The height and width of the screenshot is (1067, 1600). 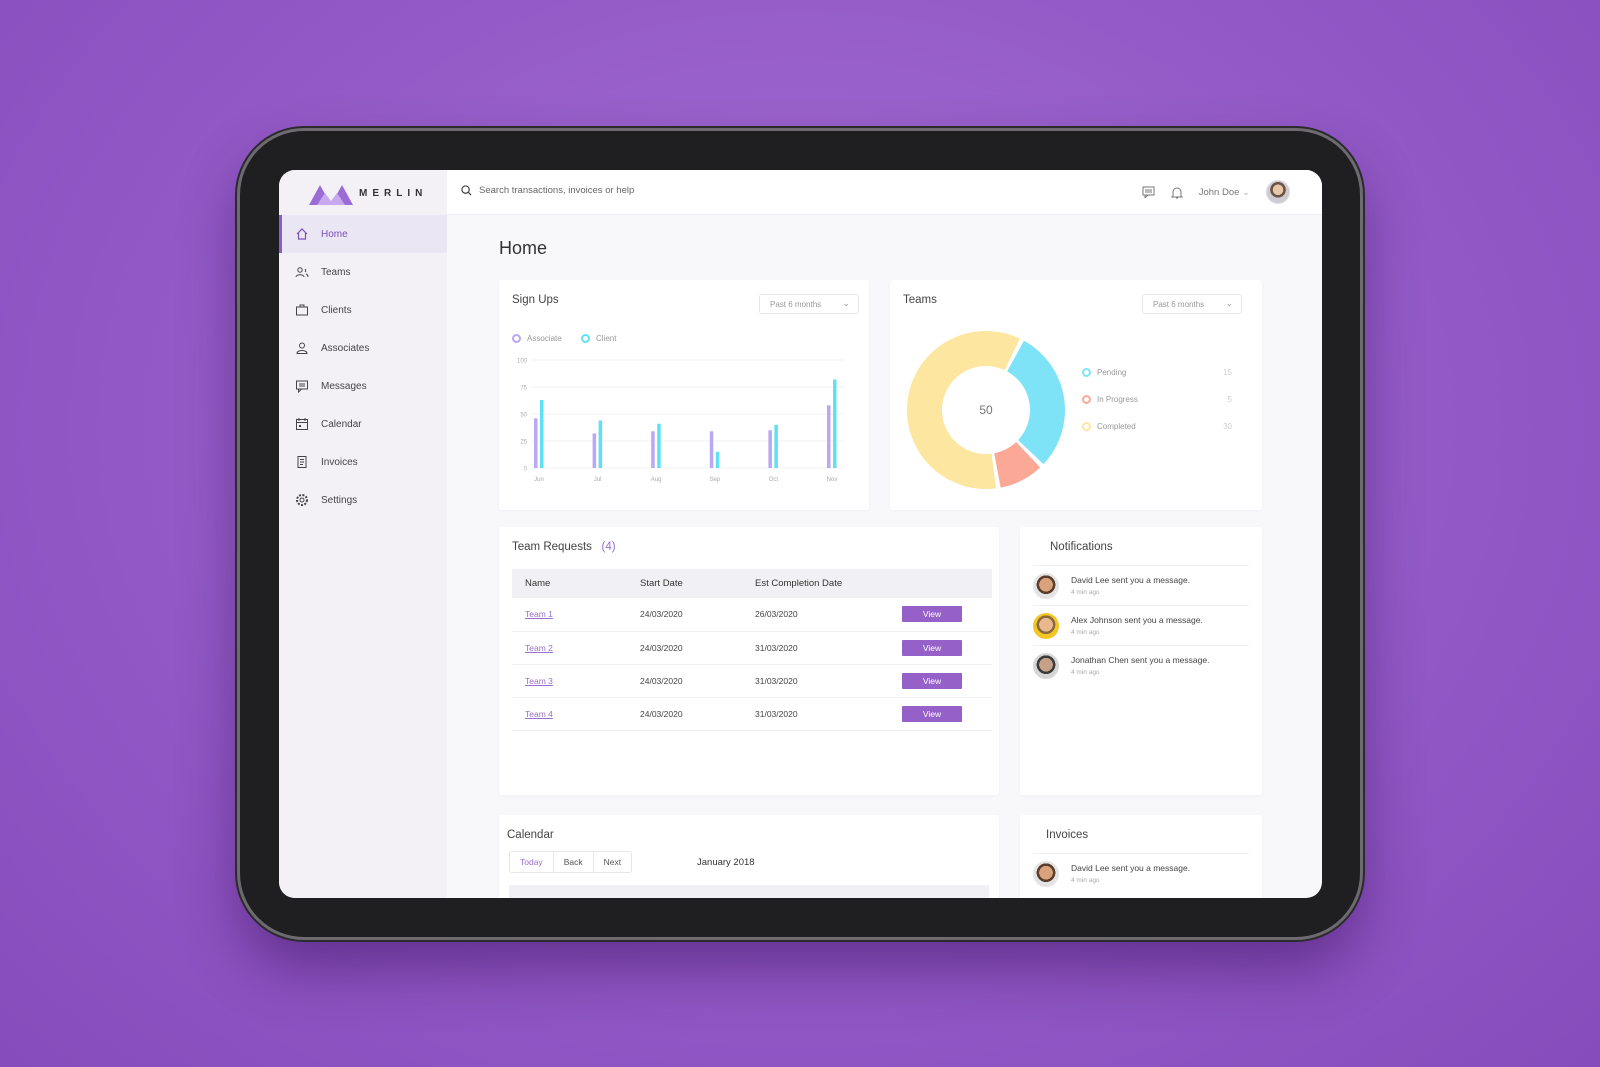 I want to click on team-link: Team 2, so click(x=539, y=647).